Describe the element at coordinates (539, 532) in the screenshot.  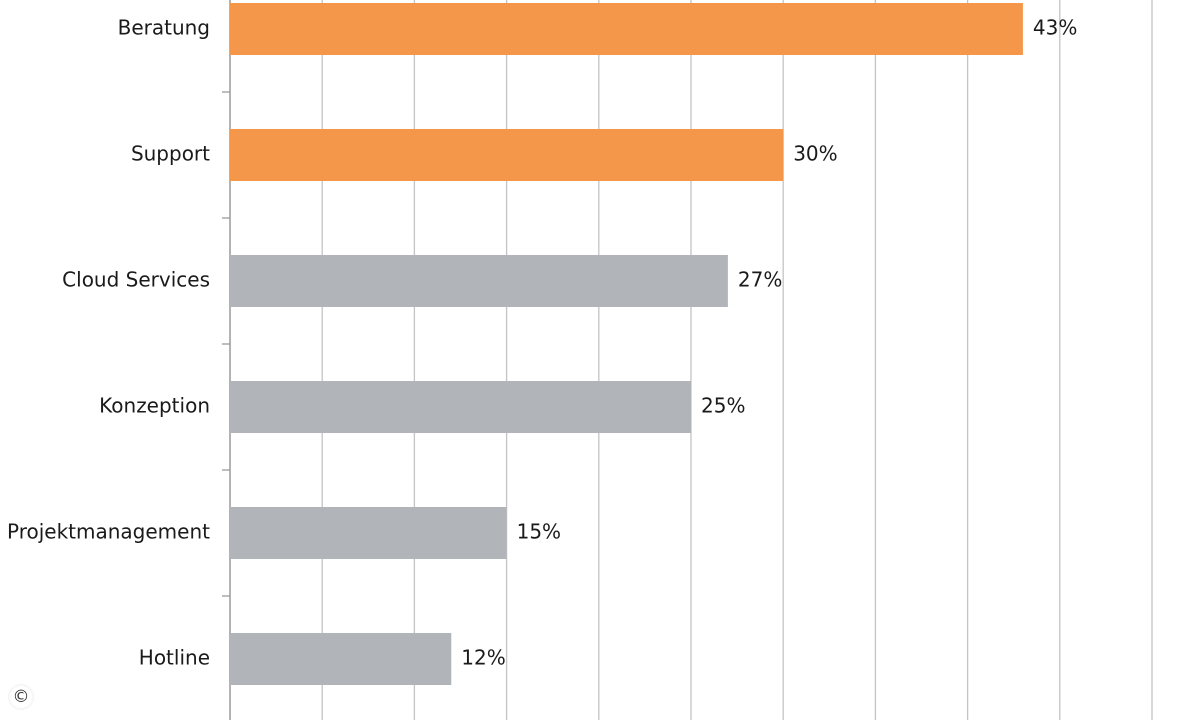
I see `value-label: 15%` at that location.